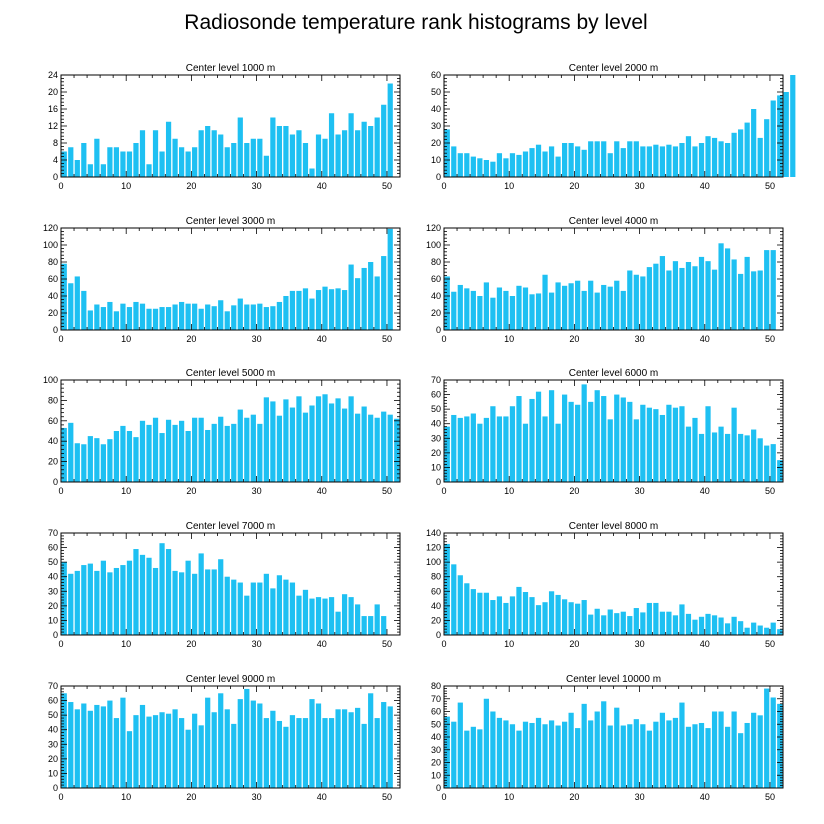 This screenshot has width=824, height=824. I want to click on panel-title: Center level 1000 m, so click(231, 68).